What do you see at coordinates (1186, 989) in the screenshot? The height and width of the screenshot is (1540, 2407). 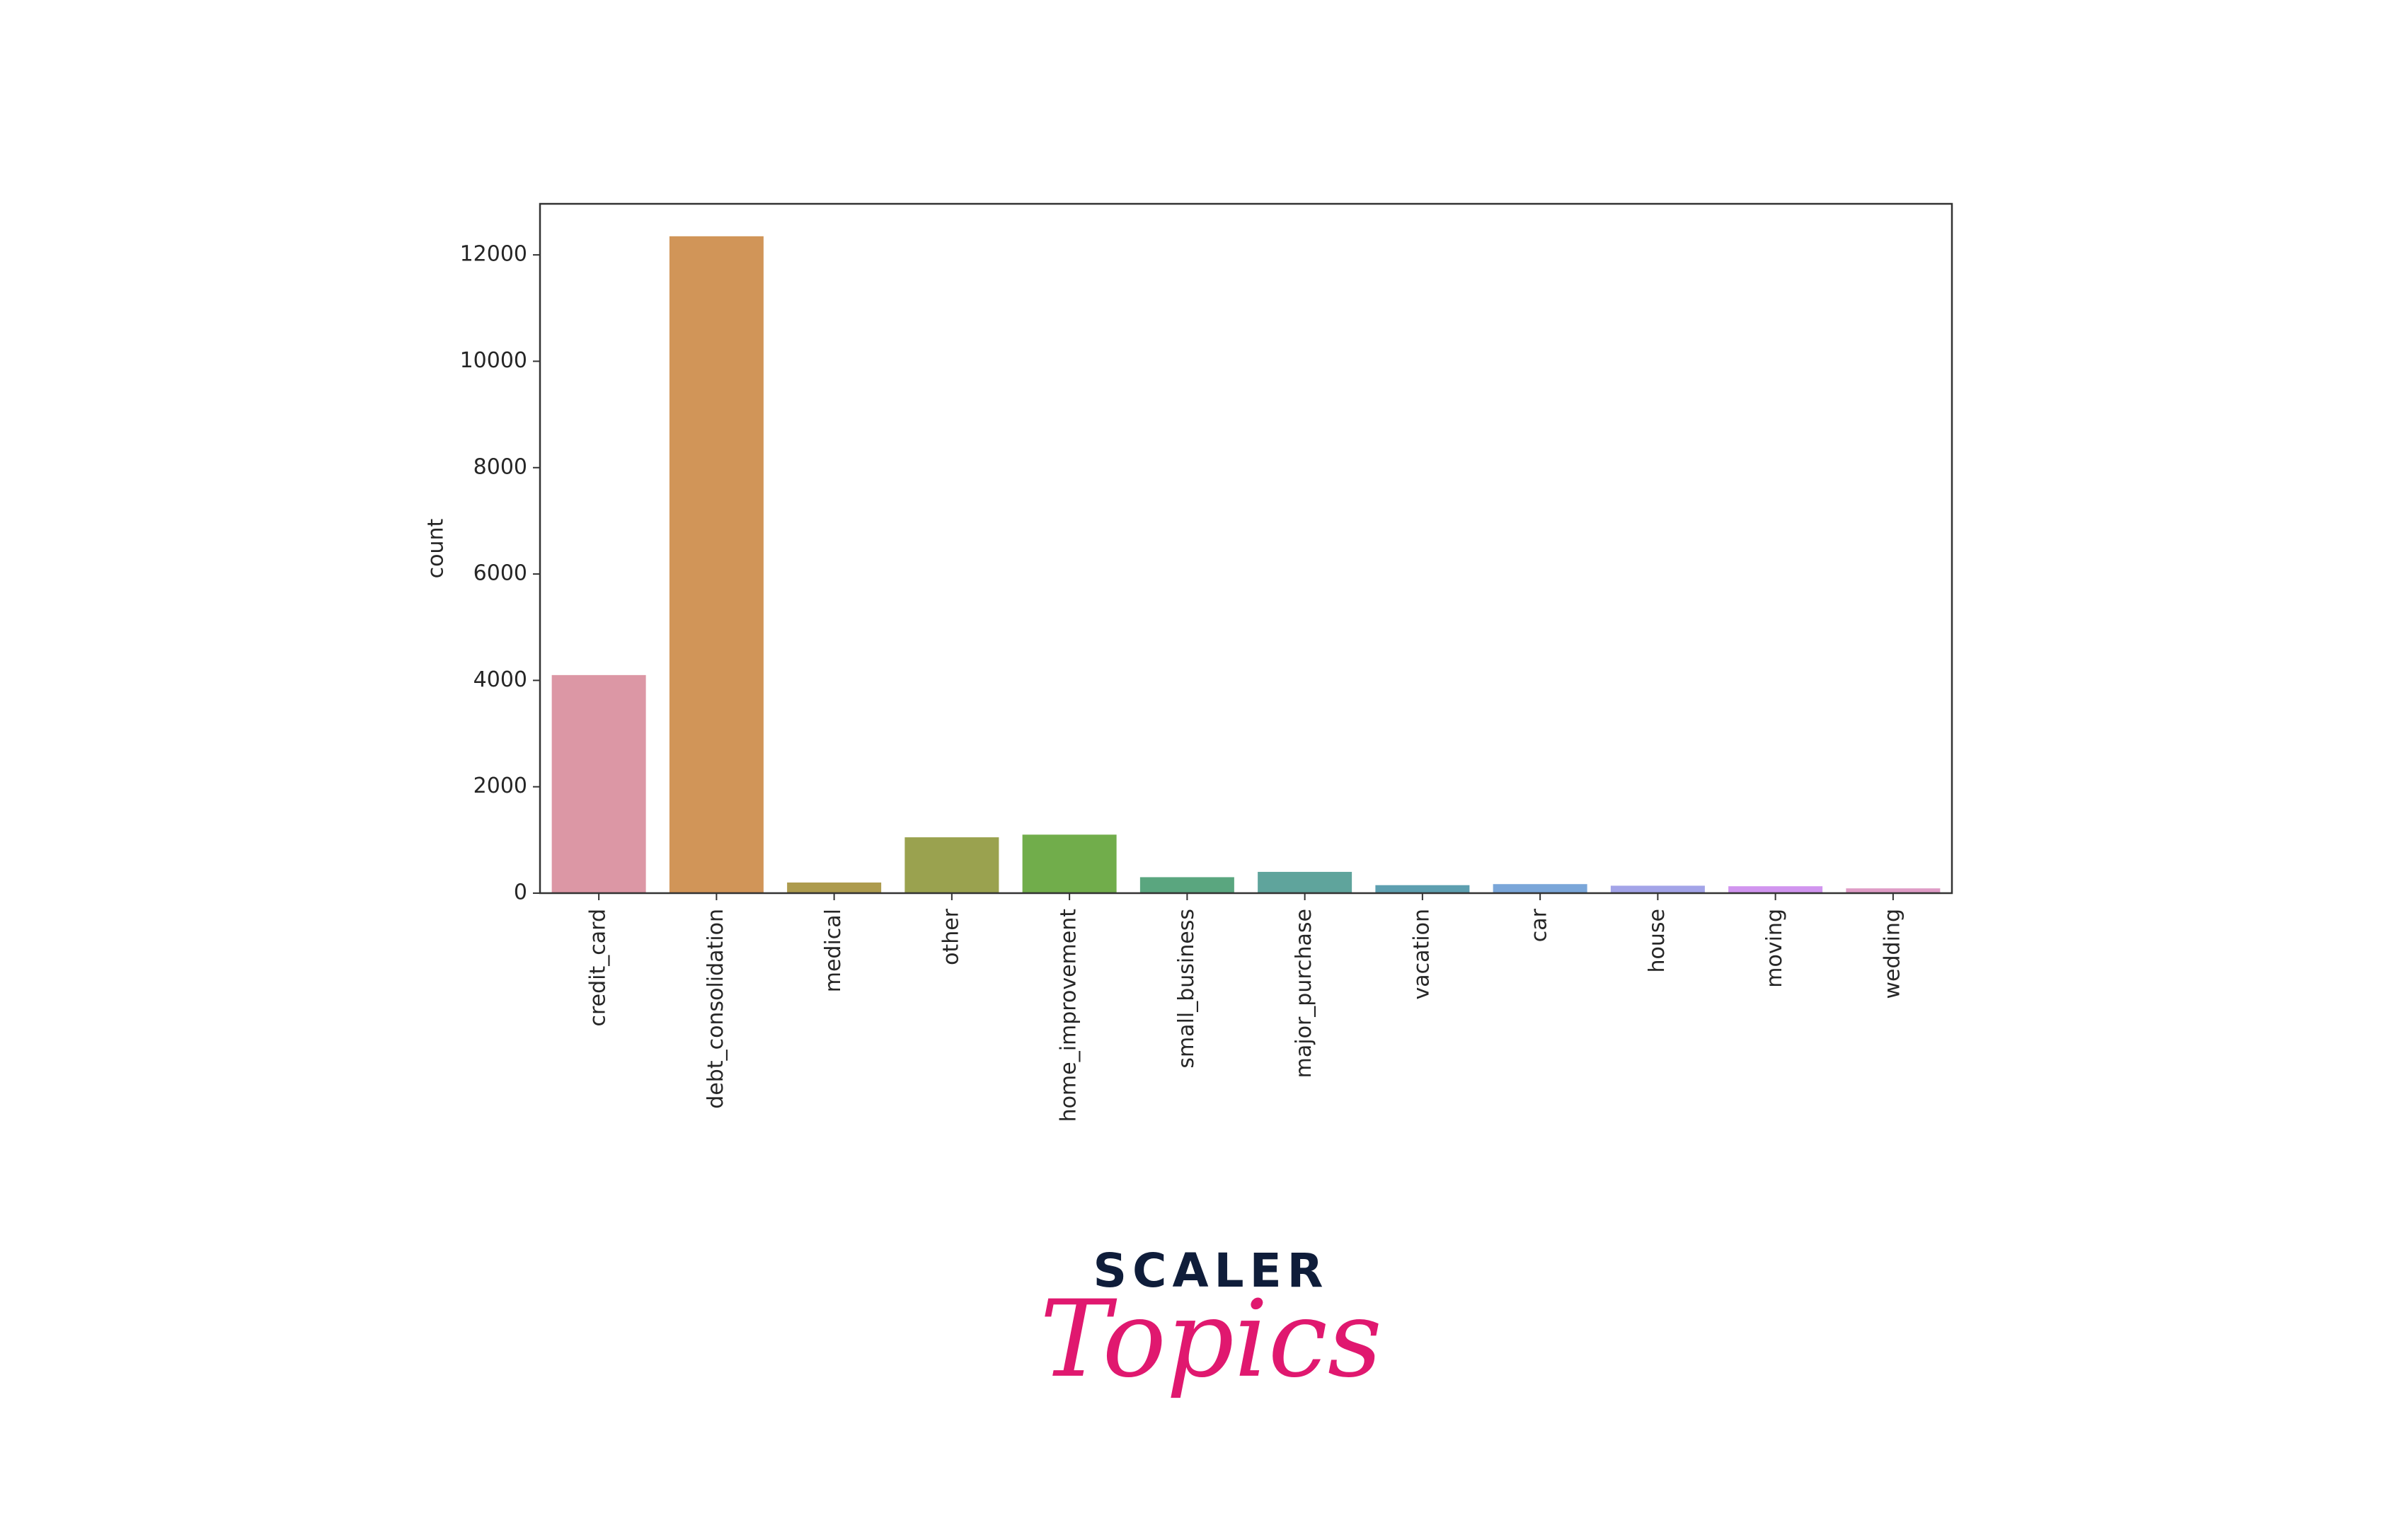 I see `x-tick-label: small_business` at bounding box center [1186, 989].